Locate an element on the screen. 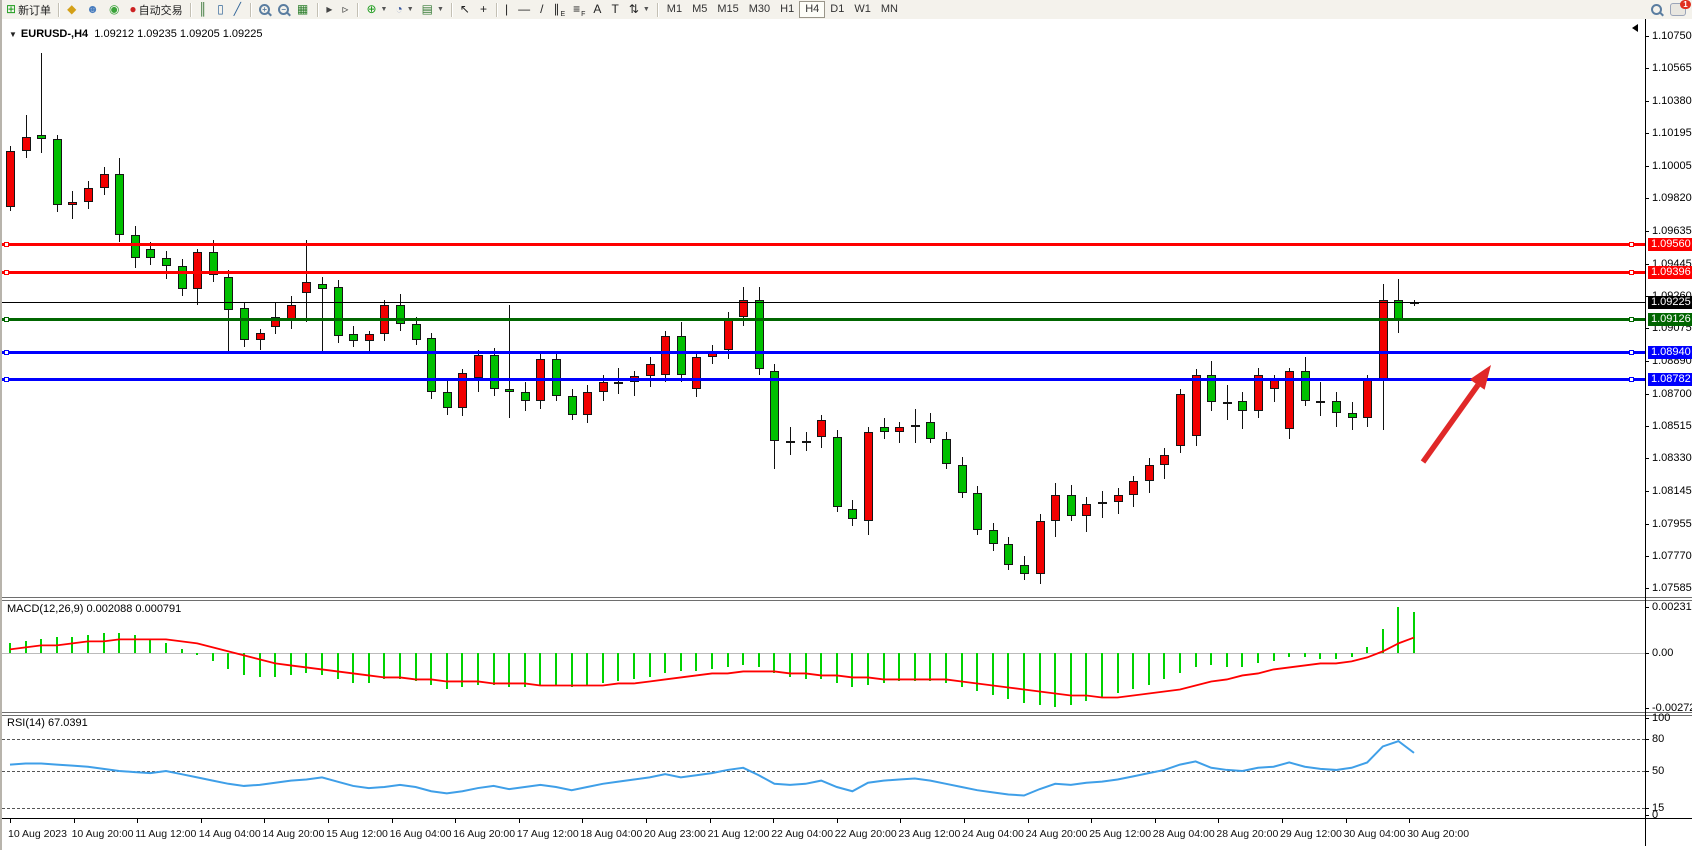 The image size is (1692, 850). time-tick-label: 18 Aug 04:00 is located at coordinates (611, 834).